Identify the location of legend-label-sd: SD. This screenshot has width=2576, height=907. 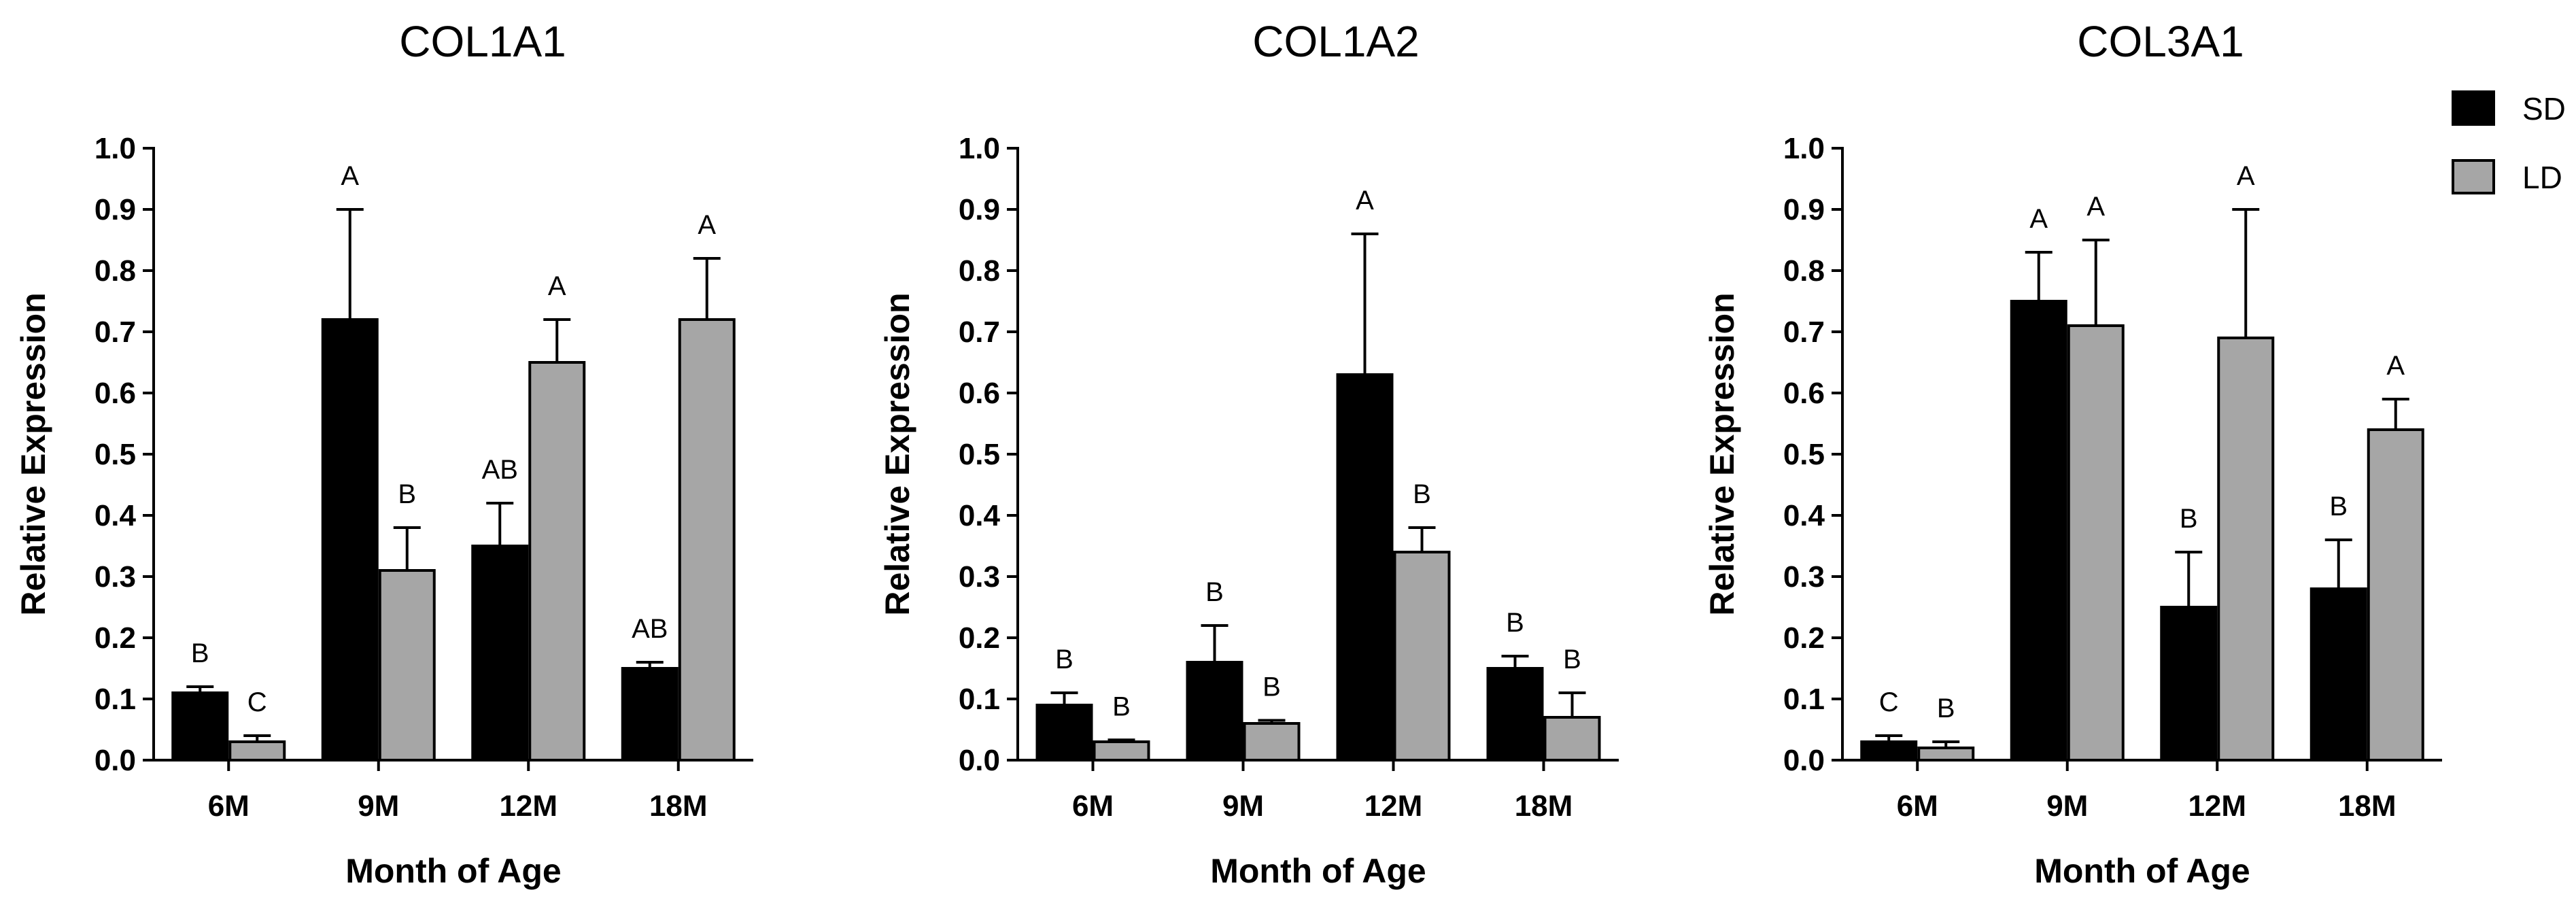
(2544, 109).